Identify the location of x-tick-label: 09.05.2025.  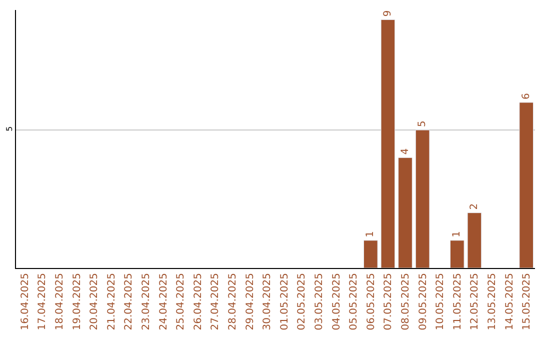
(423, 301).